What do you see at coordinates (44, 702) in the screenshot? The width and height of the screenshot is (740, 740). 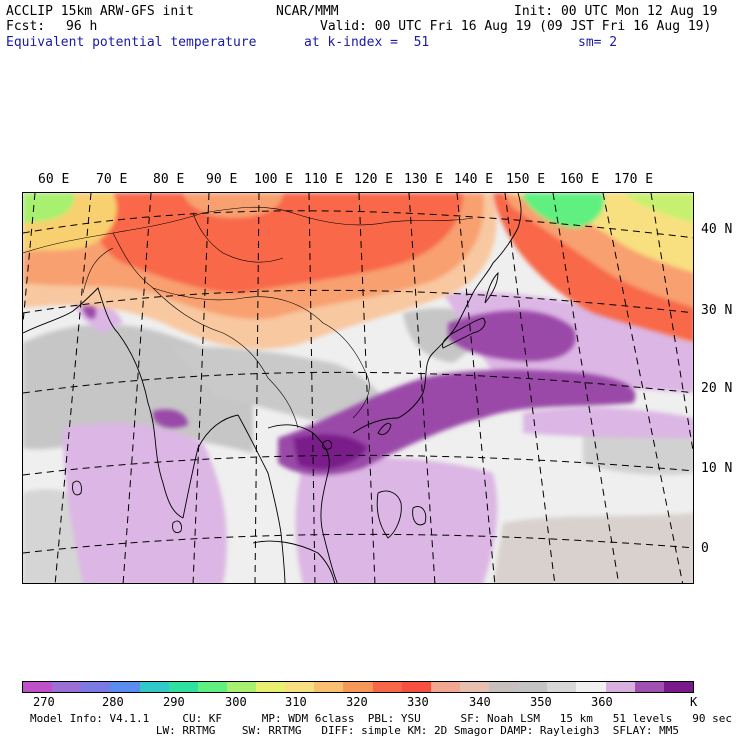 I see `colorbar-tick-270: 270` at bounding box center [44, 702].